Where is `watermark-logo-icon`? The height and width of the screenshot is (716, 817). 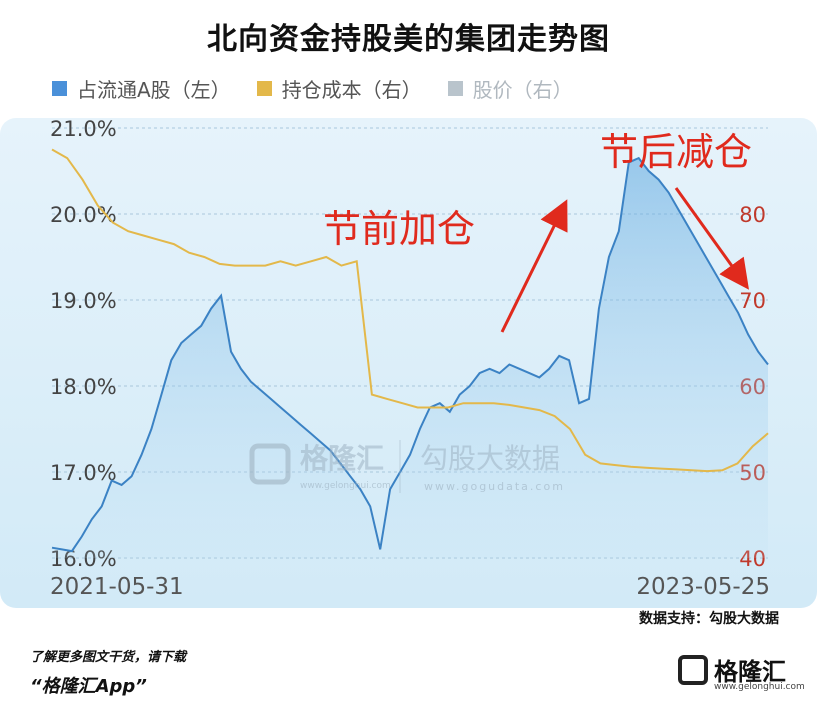
watermark-logo-icon is located at coordinates (270, 464).